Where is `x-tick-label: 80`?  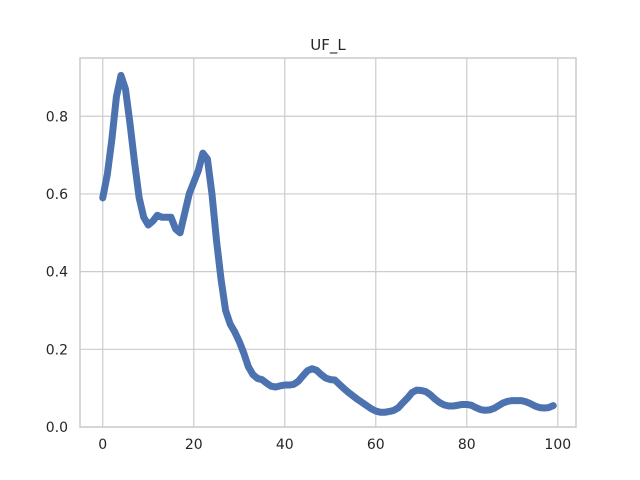
x-tick-label: 80 is located at coordinates (467, 445).